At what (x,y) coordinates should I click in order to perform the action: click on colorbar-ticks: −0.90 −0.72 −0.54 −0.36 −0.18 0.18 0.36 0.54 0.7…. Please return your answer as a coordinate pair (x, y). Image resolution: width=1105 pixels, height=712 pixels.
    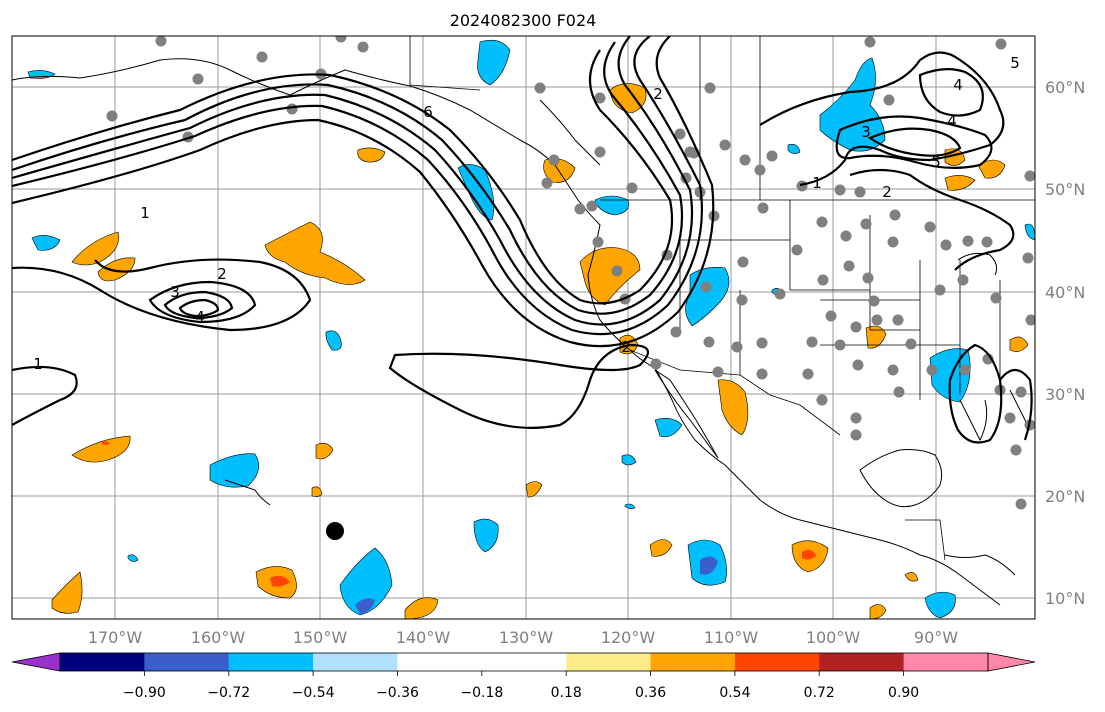
    Looking at the image, I should click on (521, 686).